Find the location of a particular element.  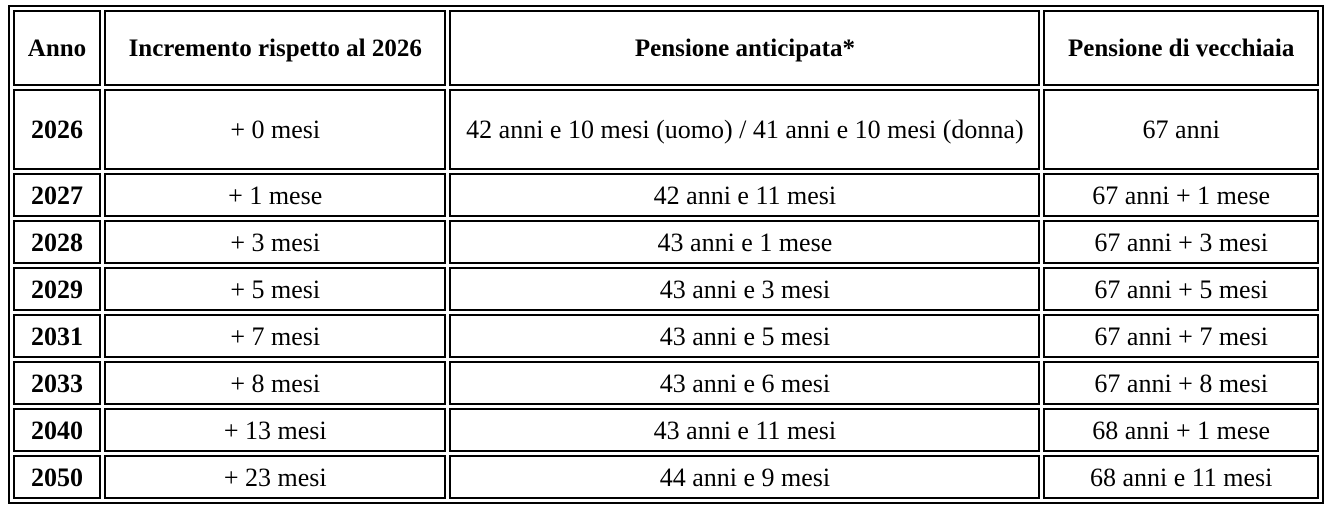

incremento-cell: + 5 mesi is located at coordinates (275, 289).